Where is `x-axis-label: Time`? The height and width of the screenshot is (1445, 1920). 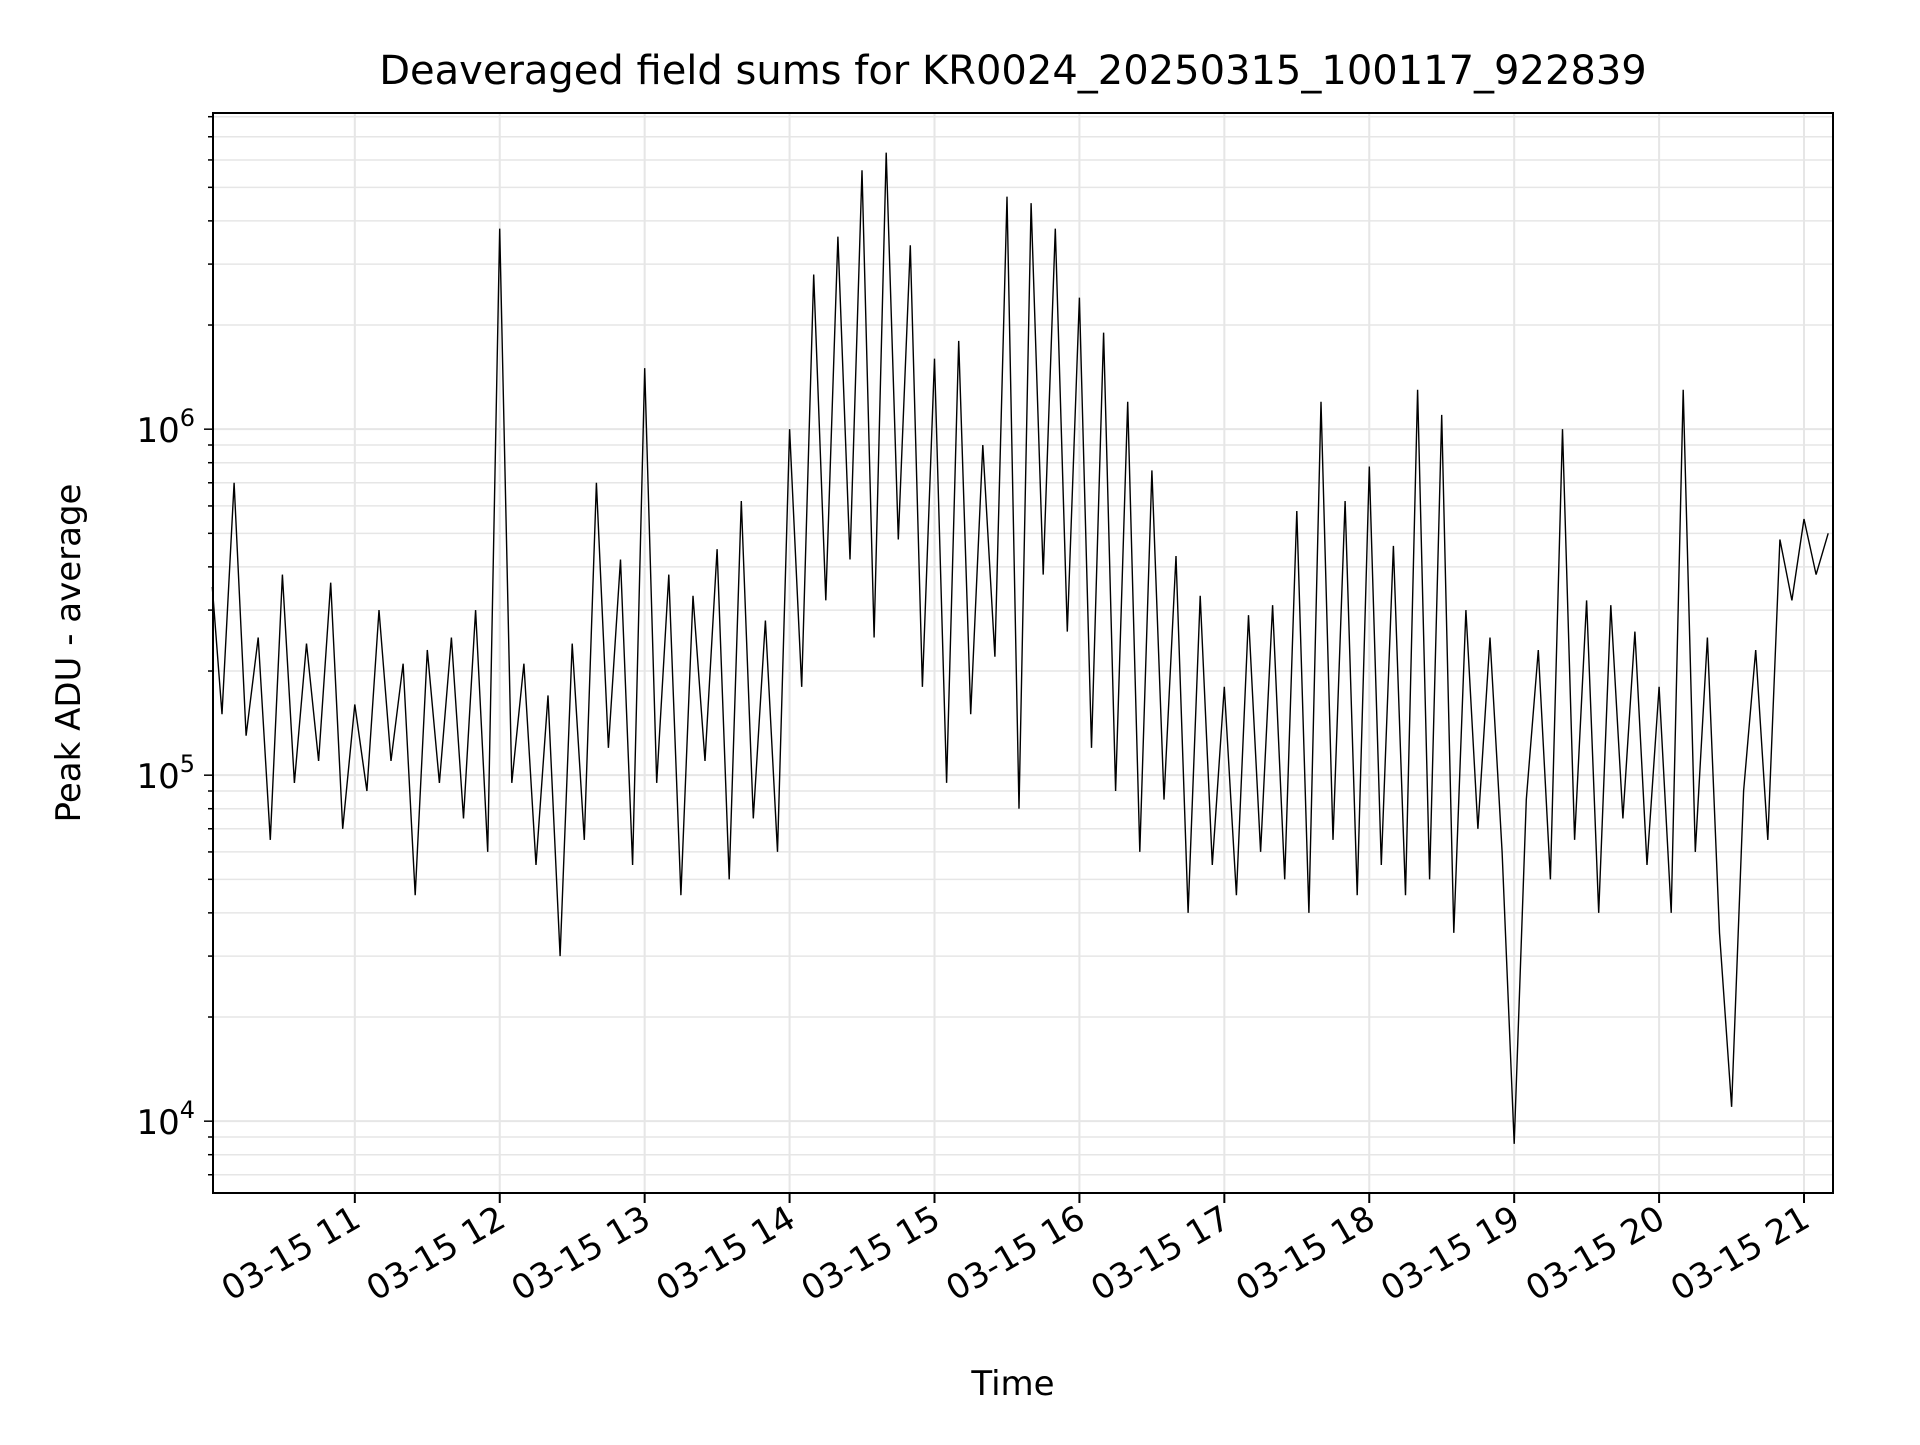 x-axis-label: Time is located at coordinates (1012, 1384).